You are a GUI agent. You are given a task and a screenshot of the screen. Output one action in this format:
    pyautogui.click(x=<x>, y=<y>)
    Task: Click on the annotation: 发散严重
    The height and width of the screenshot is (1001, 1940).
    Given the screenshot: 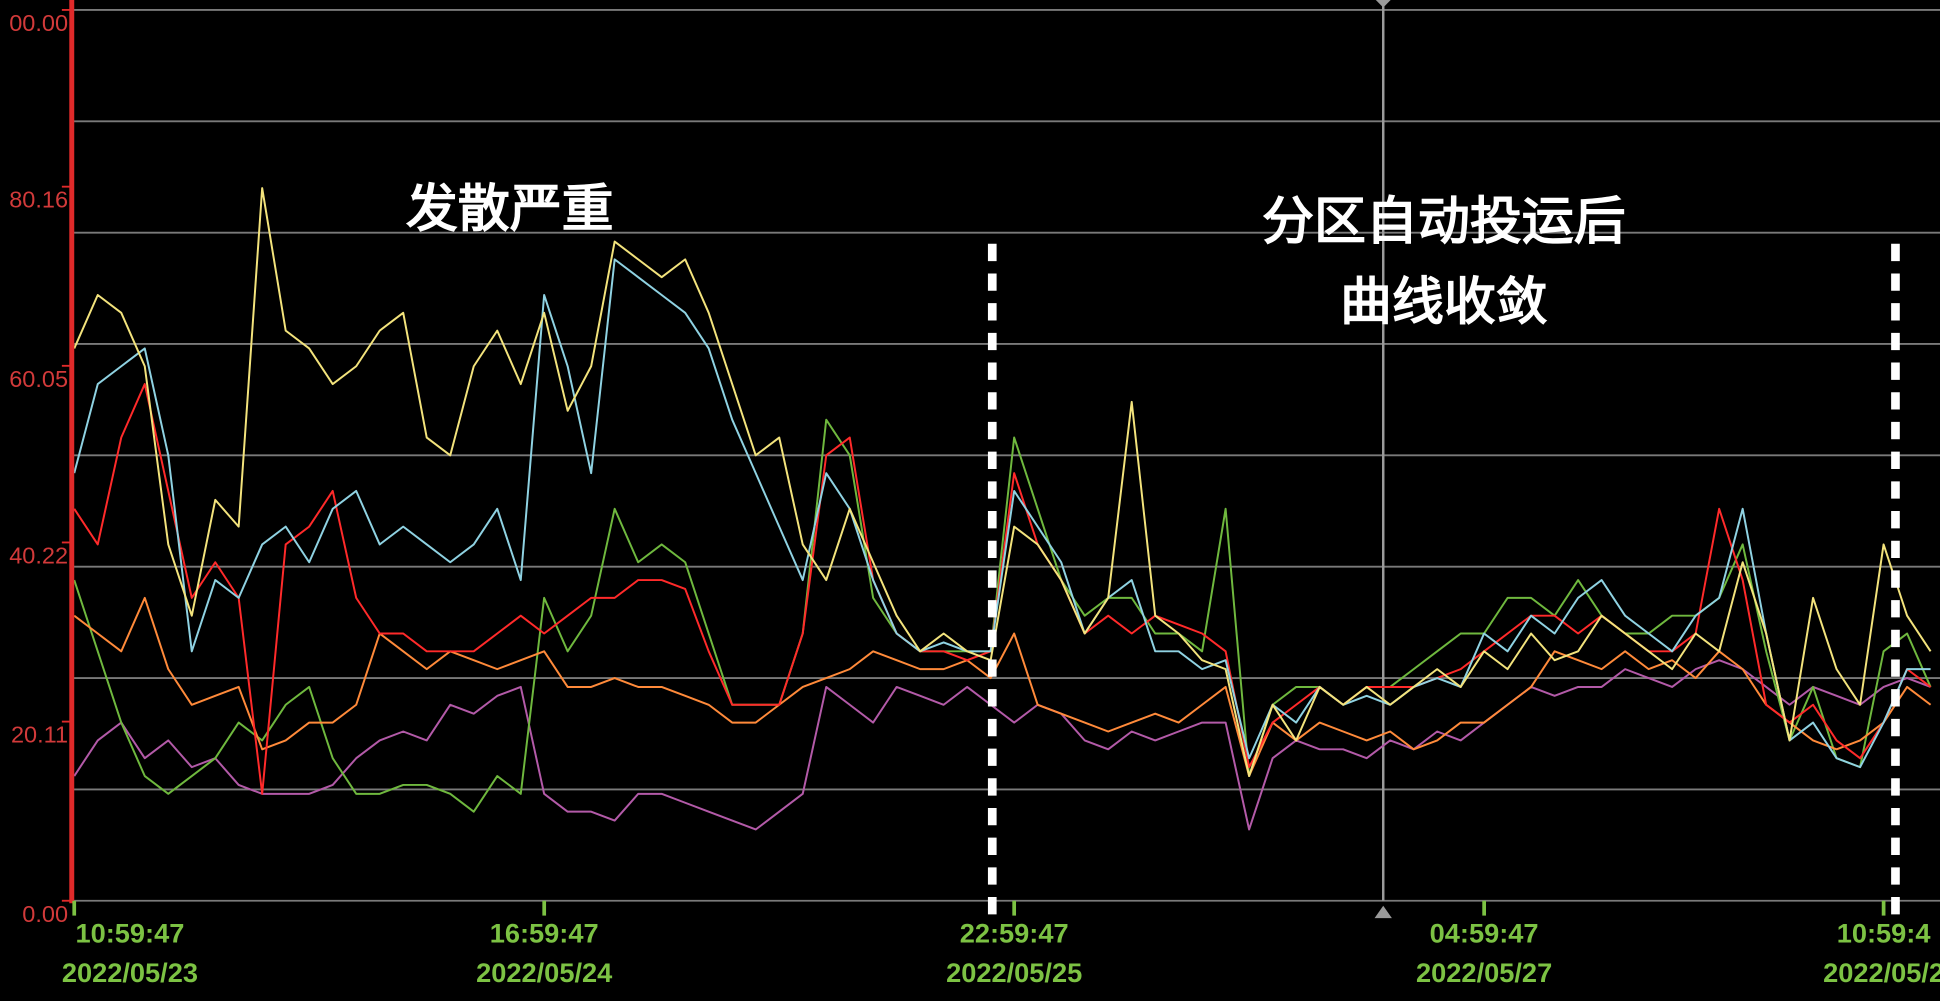 What is the action you would take?
    pyautogui.click(x=510, y=210)
    